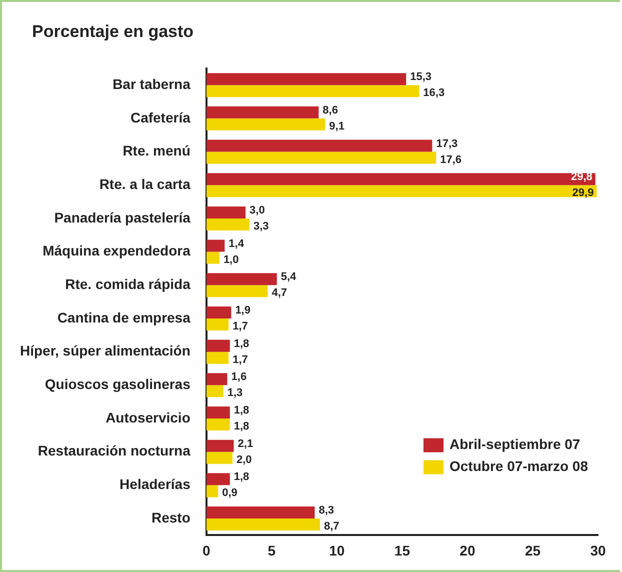 This screenshot has width=622, height=572. Describe the element at coordinates (160, 117) in the screenshot. I see `y-tick-label: Cafetería` at that location.